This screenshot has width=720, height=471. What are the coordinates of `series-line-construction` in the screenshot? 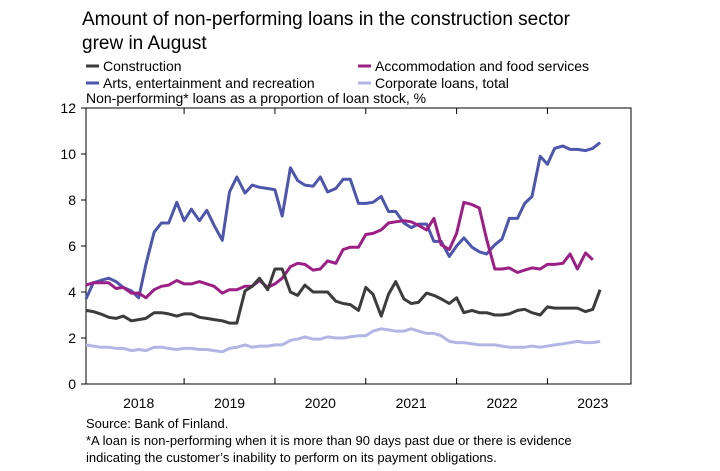 It's located at (343, 296).